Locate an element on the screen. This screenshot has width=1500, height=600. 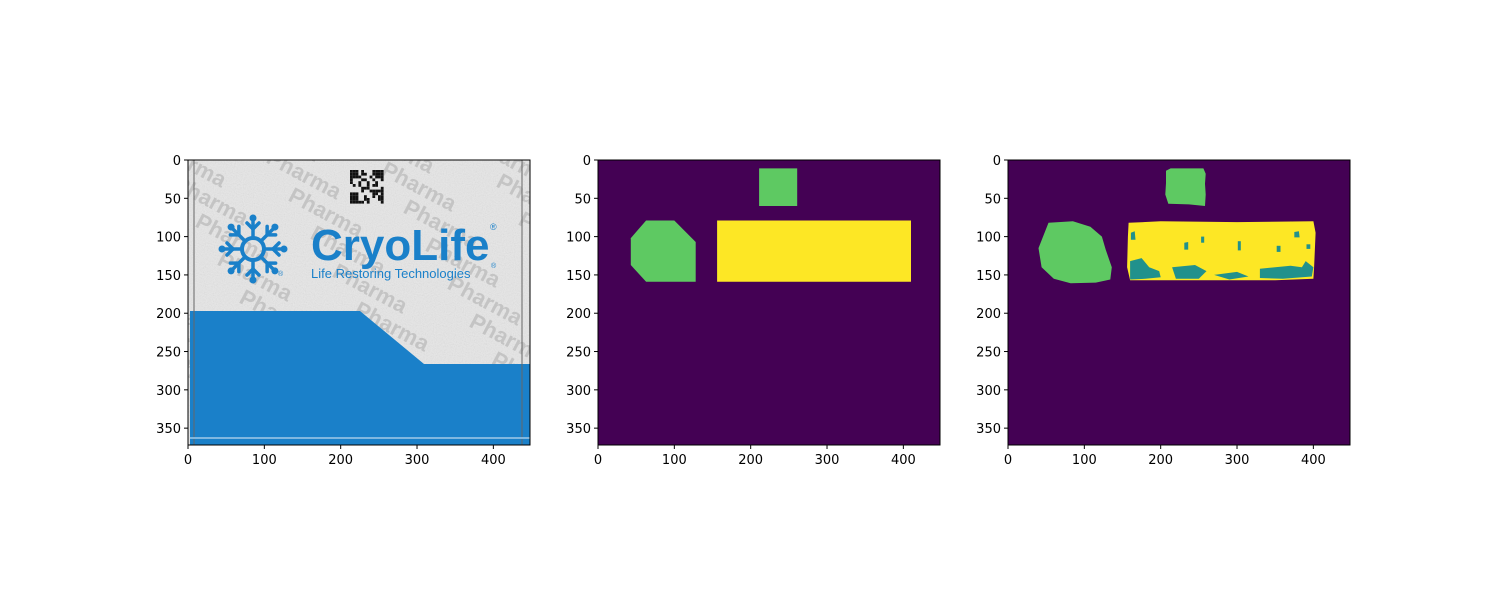
y-tick-label: 100 is located at coordinates (168, 238).